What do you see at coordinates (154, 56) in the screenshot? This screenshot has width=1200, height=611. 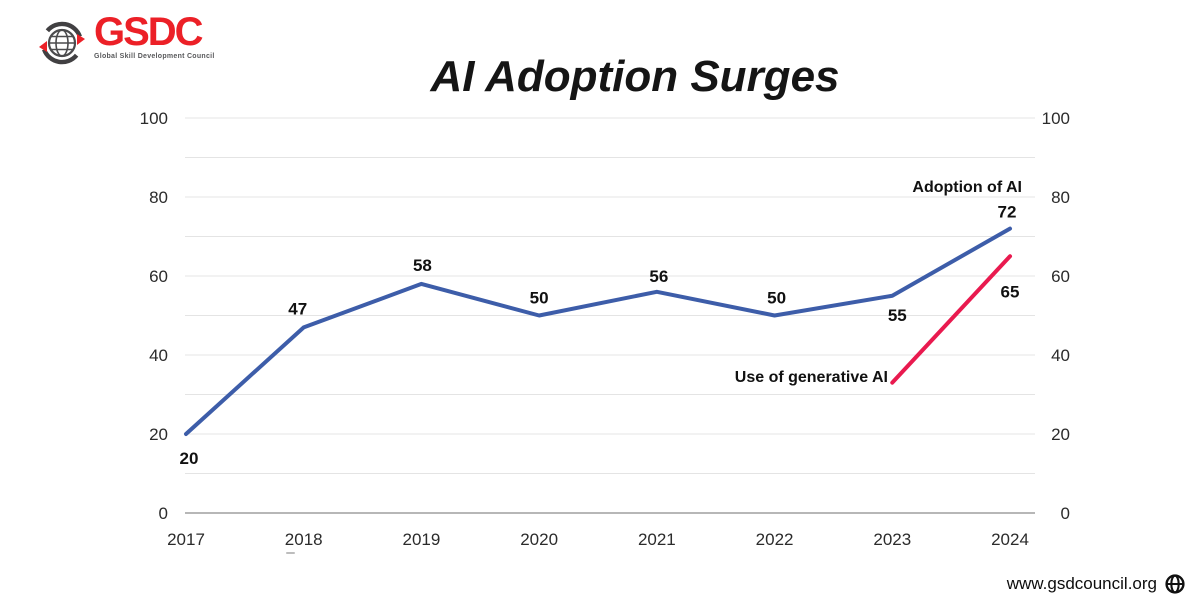 I see `logo-tagline: Global Skill Development Council` at bounding box center [154, 56].